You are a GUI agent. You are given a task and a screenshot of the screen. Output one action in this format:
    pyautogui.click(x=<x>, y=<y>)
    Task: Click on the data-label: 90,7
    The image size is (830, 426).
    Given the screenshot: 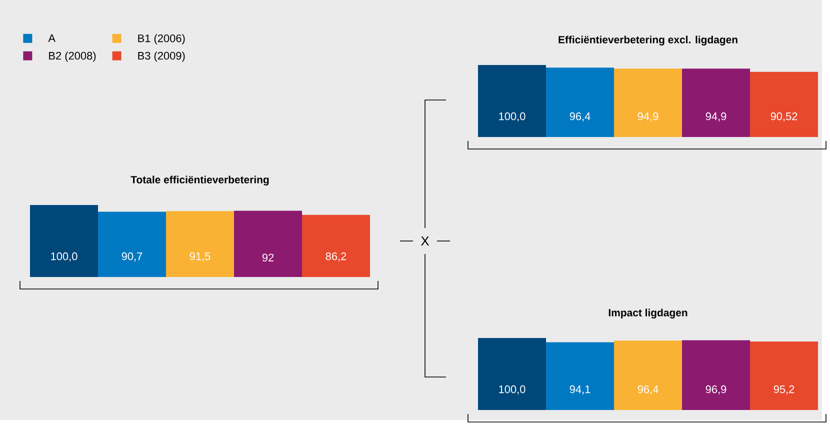 What is the action you would take?
    pyautogui.click(x=132, y=257)
    